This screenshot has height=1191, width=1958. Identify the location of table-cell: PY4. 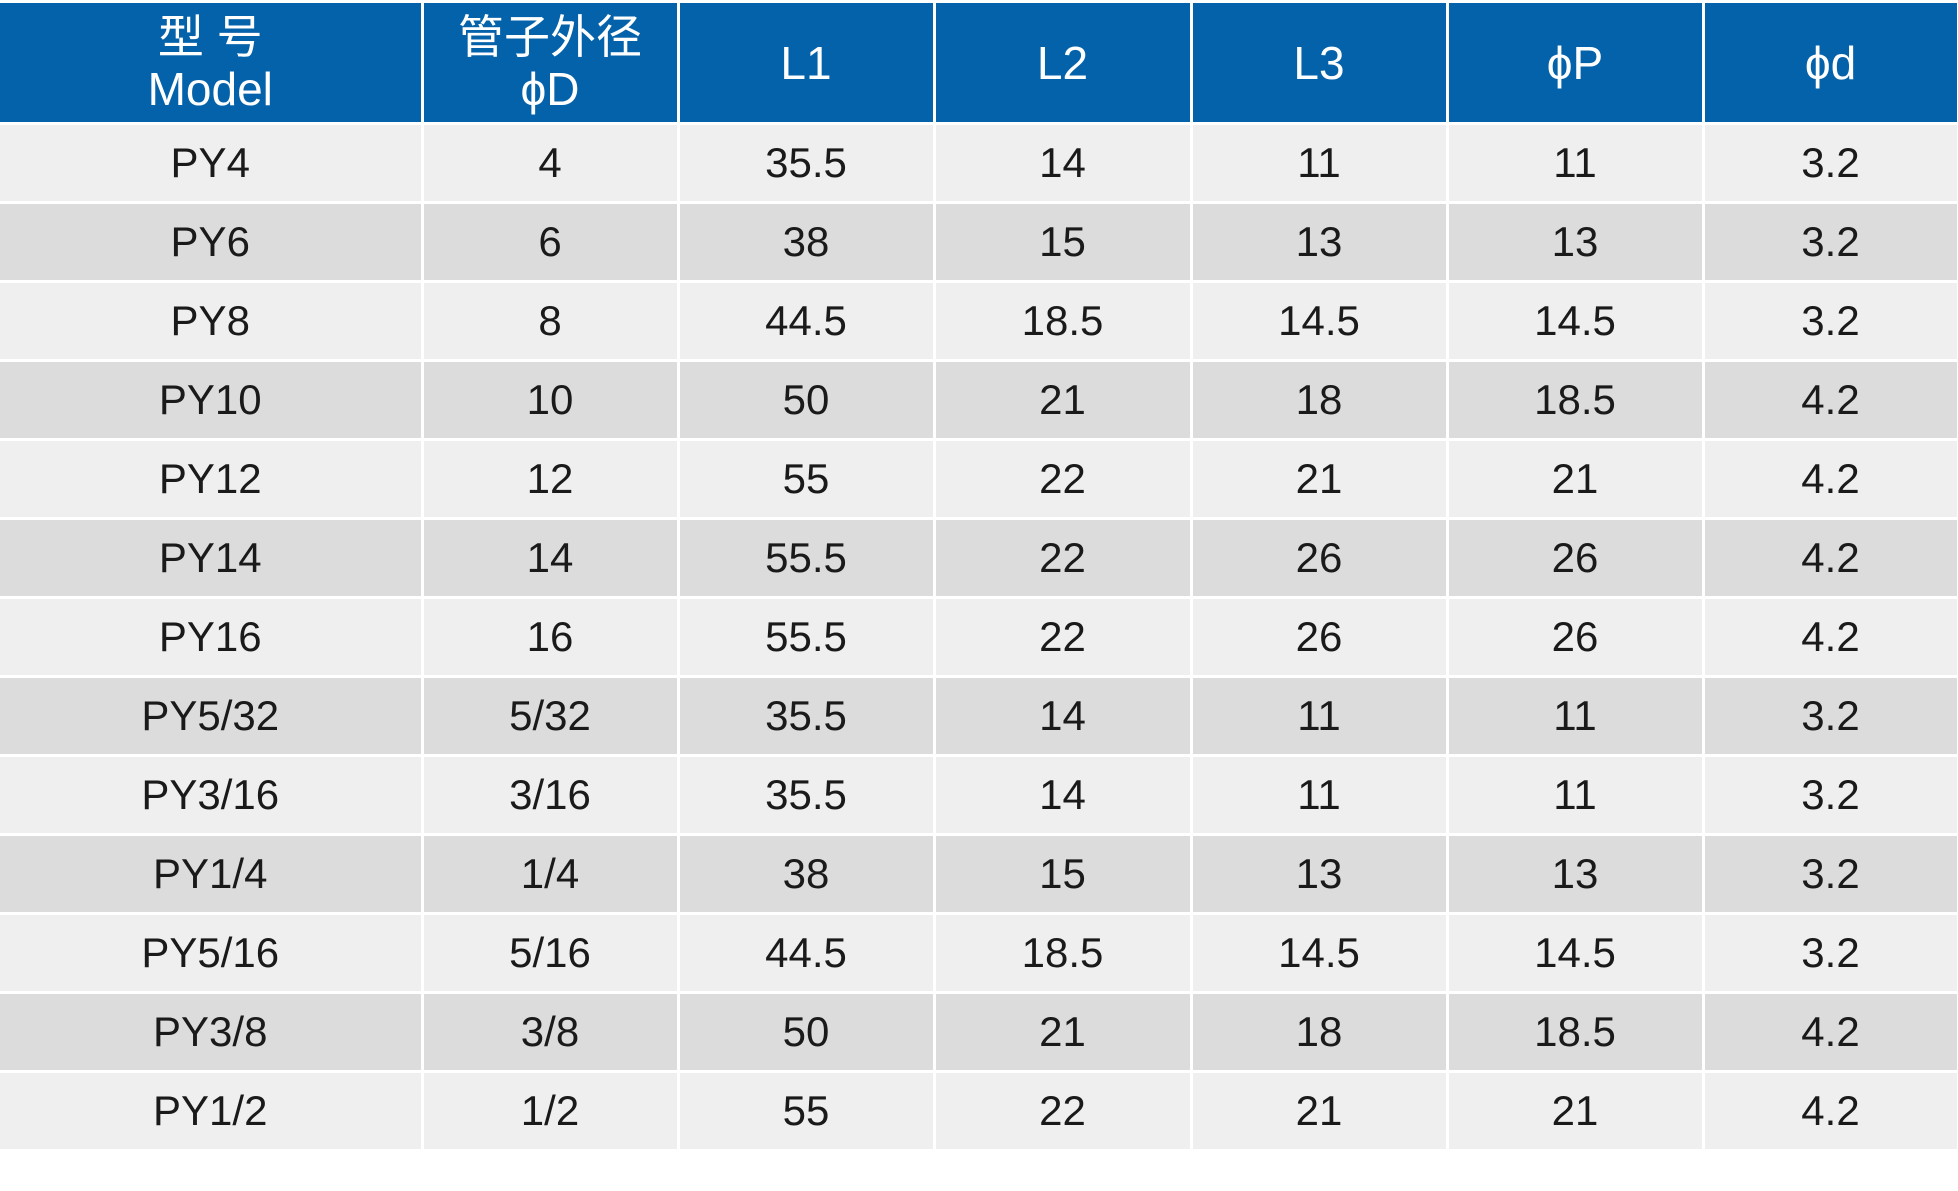
(212, 163).